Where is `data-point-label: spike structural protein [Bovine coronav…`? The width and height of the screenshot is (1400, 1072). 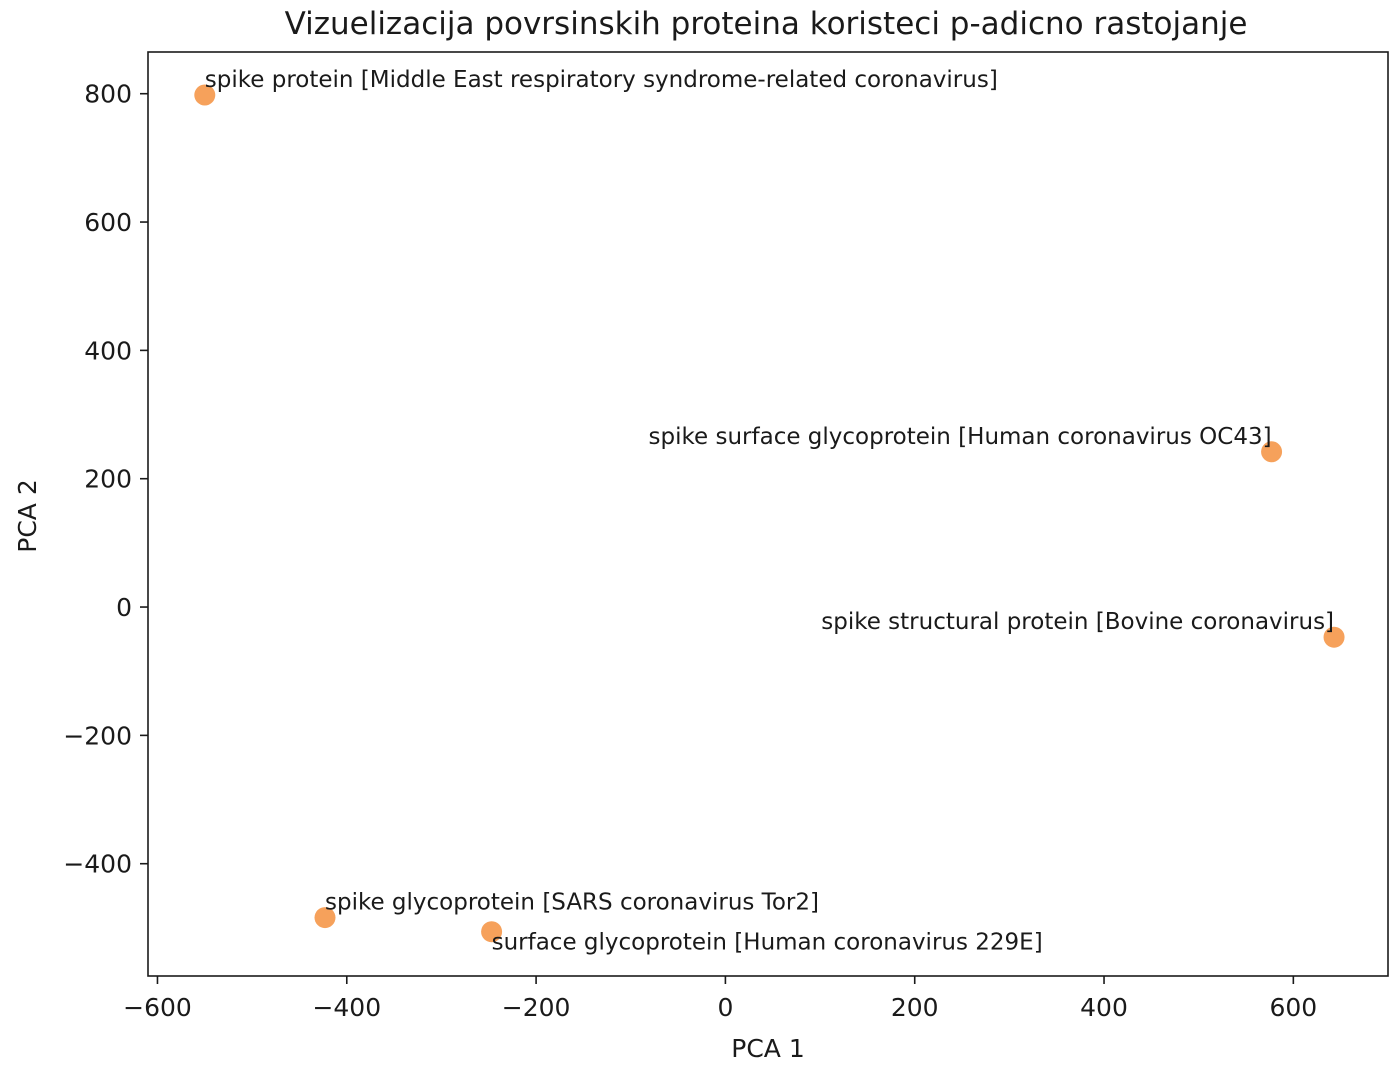 data-point-label: spike structural protein [Bovine coronav… is located at coordinates (1077, 622).